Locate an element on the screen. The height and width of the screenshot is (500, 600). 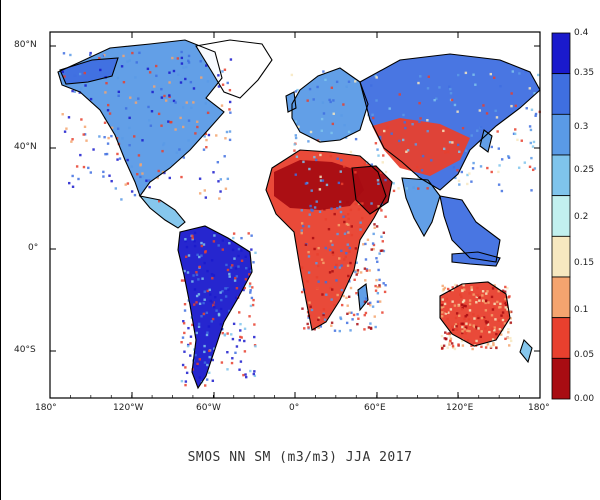
colorbar-label: 0.3 is located at coordinates (581, 127).